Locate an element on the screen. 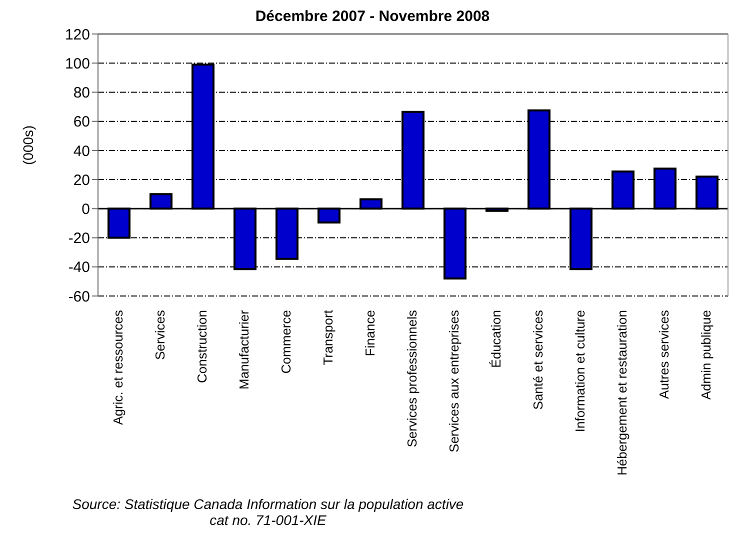  y-tick-label: 100 is located at coordinates (77, 63).